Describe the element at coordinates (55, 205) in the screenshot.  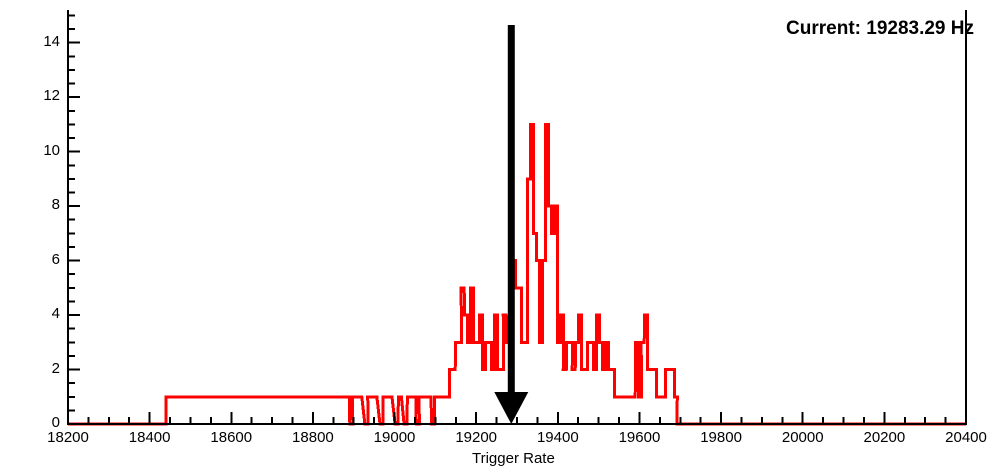
I see `y-tick-label: 8` at that location.